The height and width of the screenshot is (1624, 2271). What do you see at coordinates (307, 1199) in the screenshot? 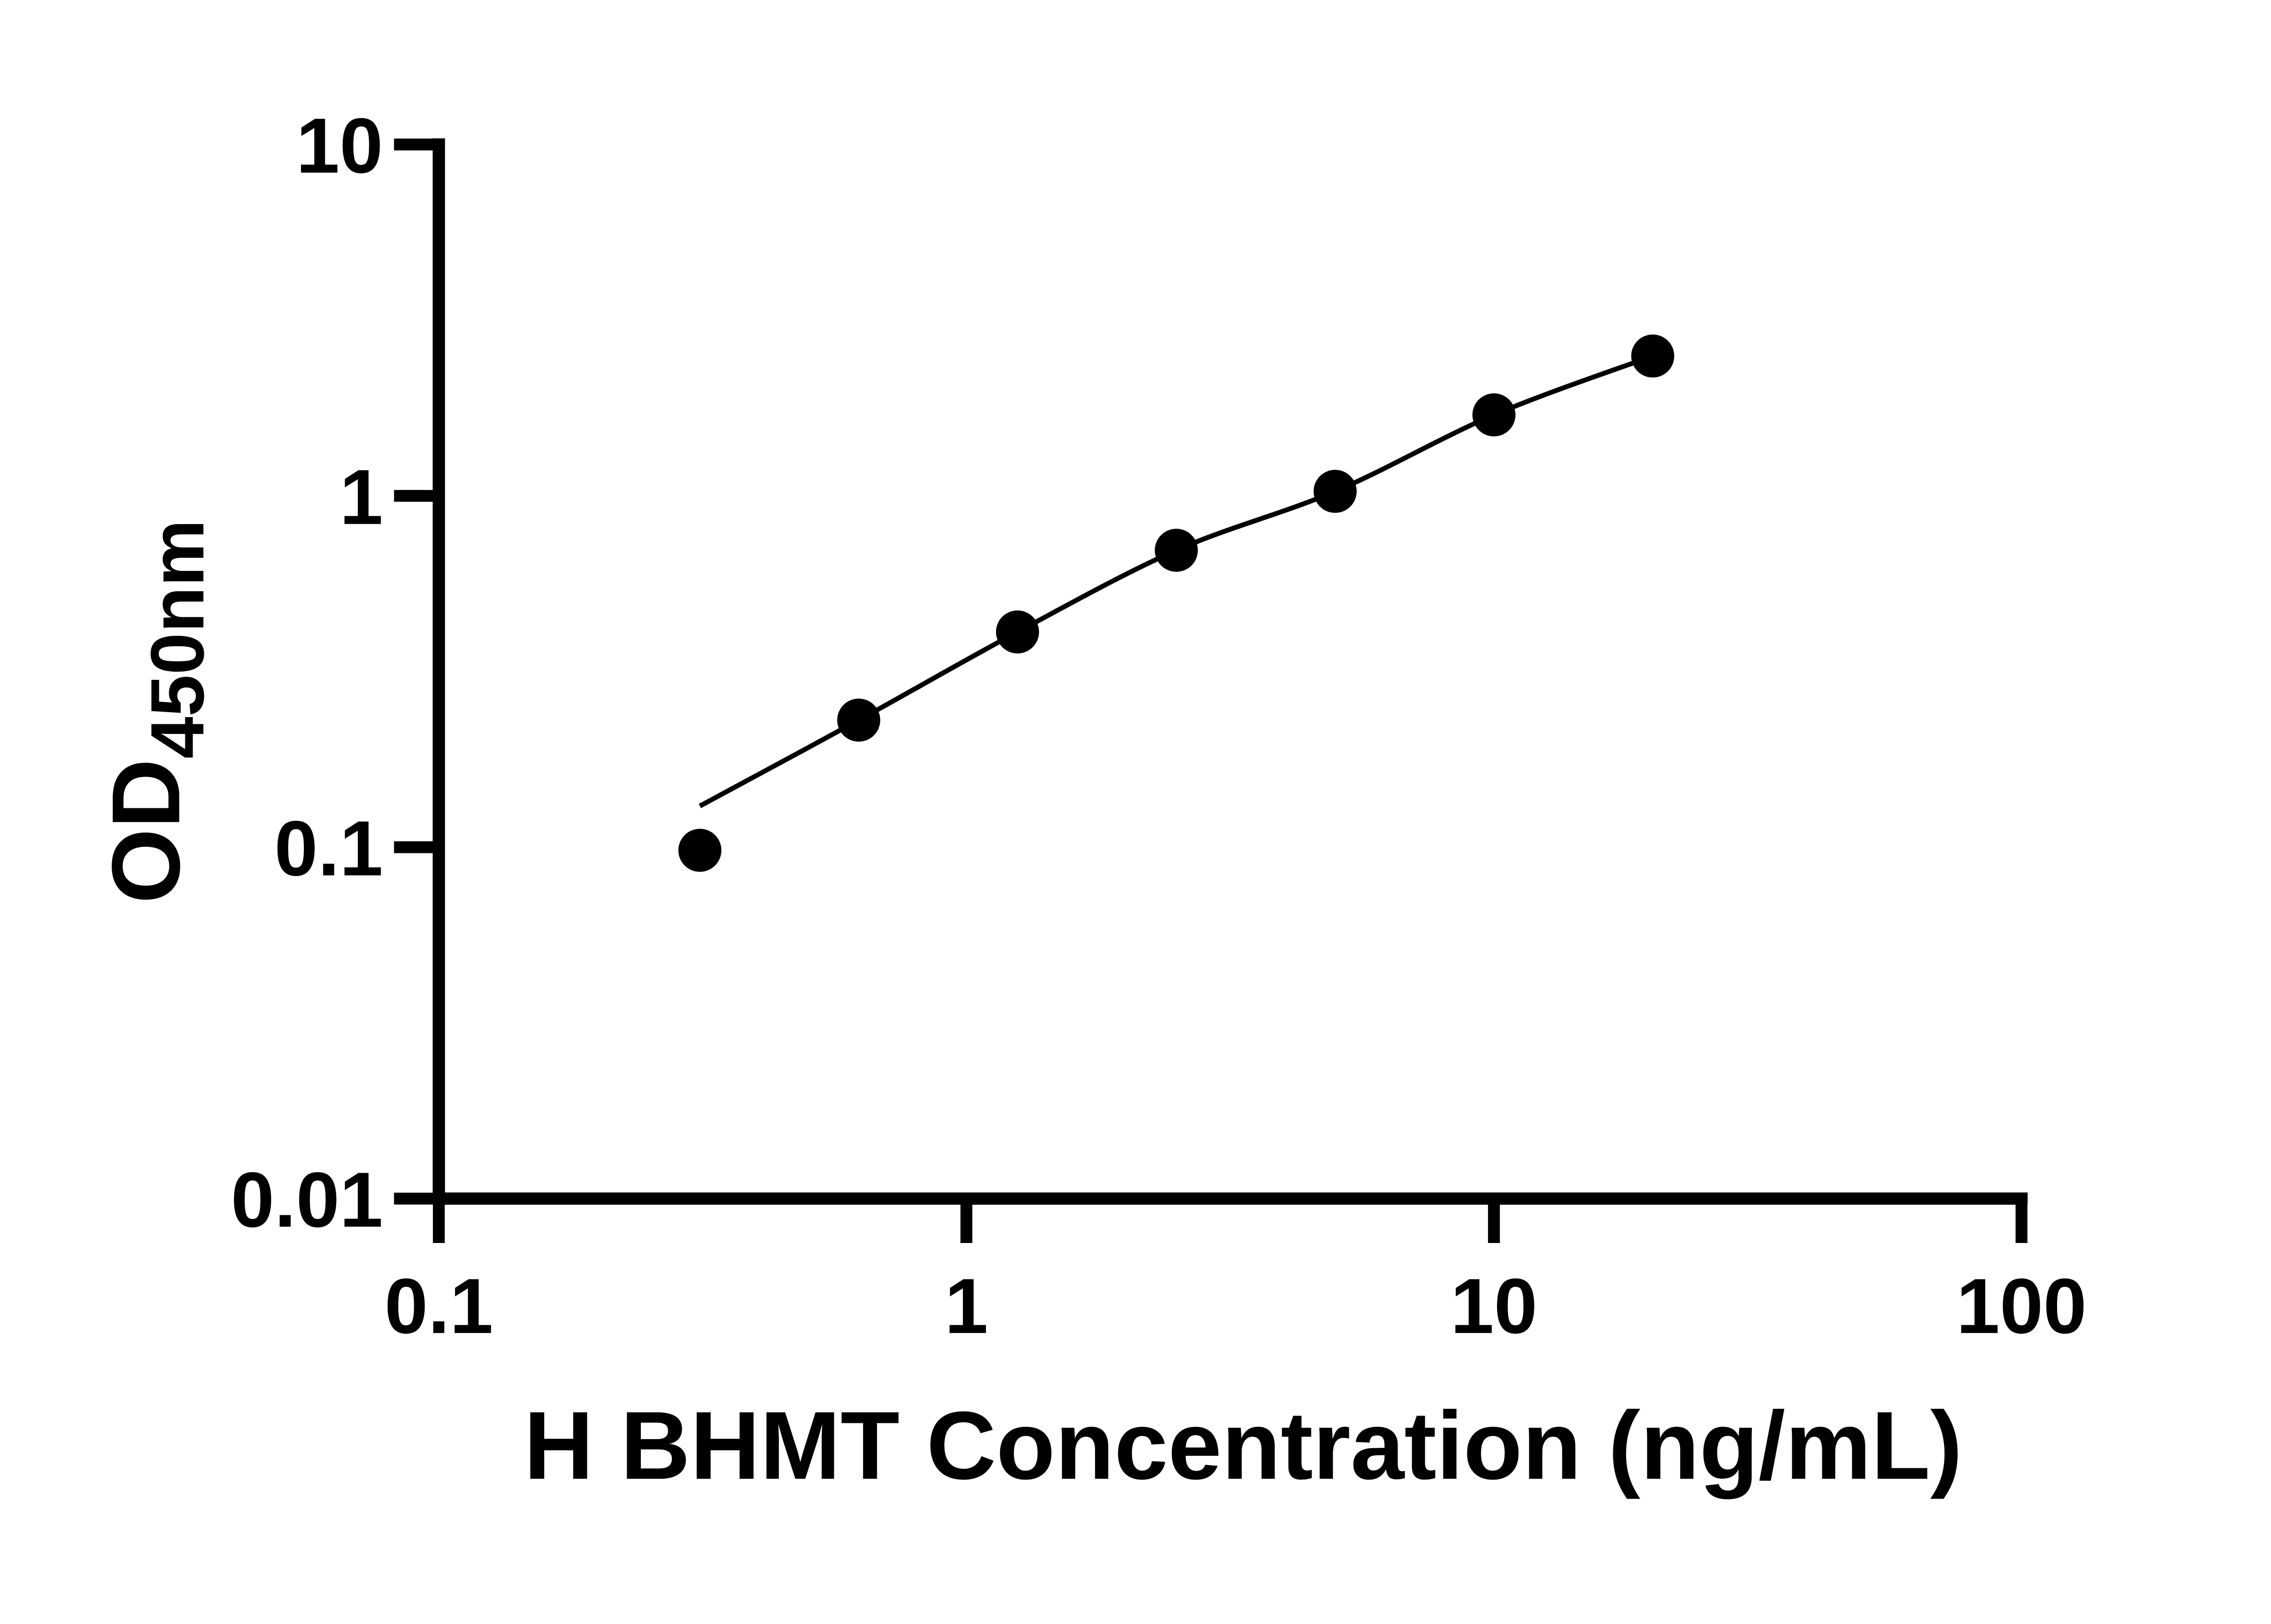
I see `y-tick-label-0.01: 0.01` at bounding box center [307, 1199].